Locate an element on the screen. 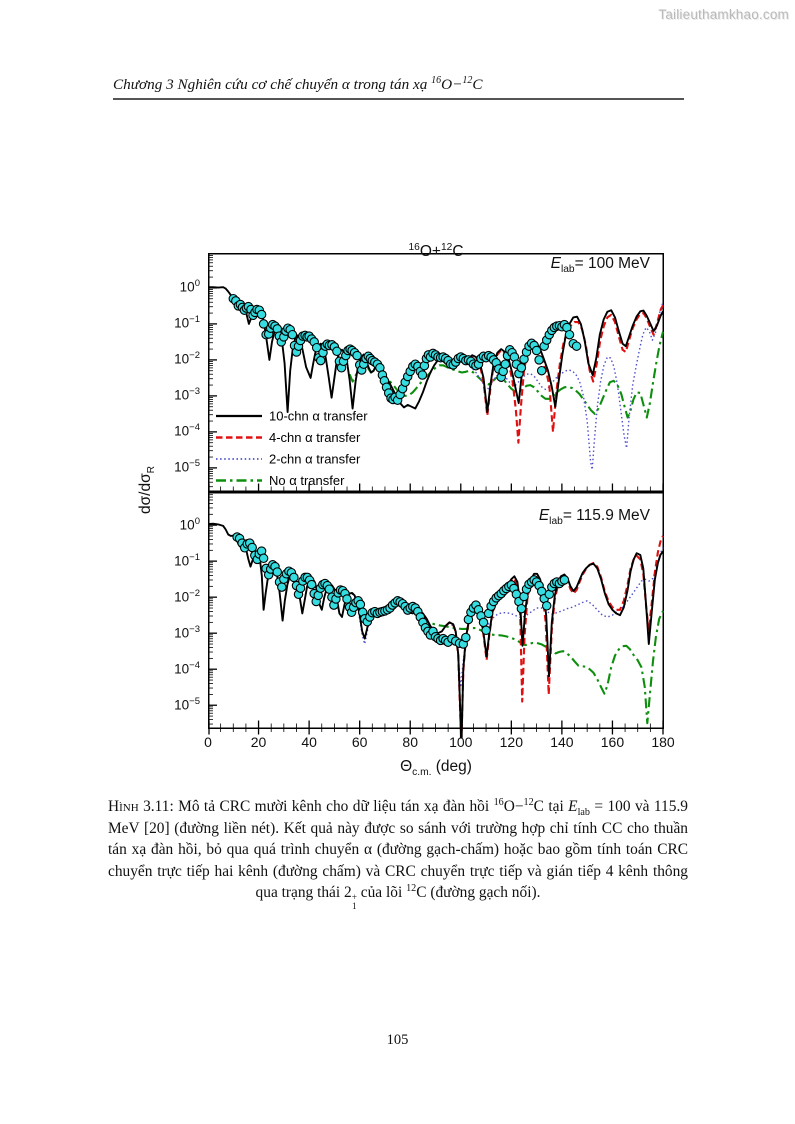  x-axis-label: Θc.m. (deg) is located at coordinates (436, 768).